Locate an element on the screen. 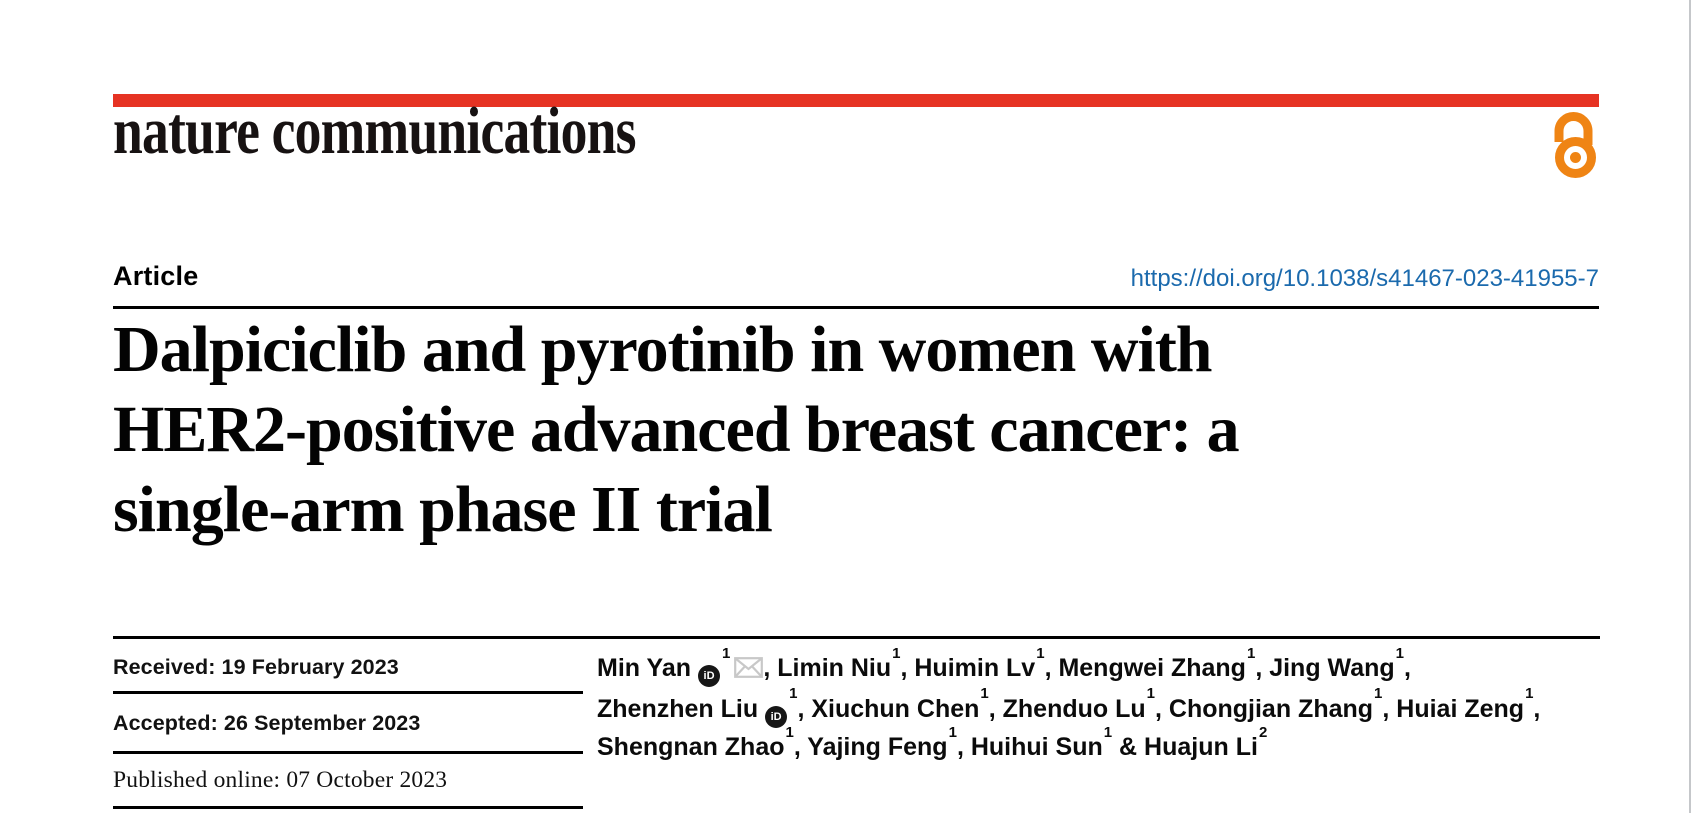 Image resolution: width=1701 pixels, height=813 pixels. received-date: Received: 19 February 2023 is located at coordinates (256, 667).